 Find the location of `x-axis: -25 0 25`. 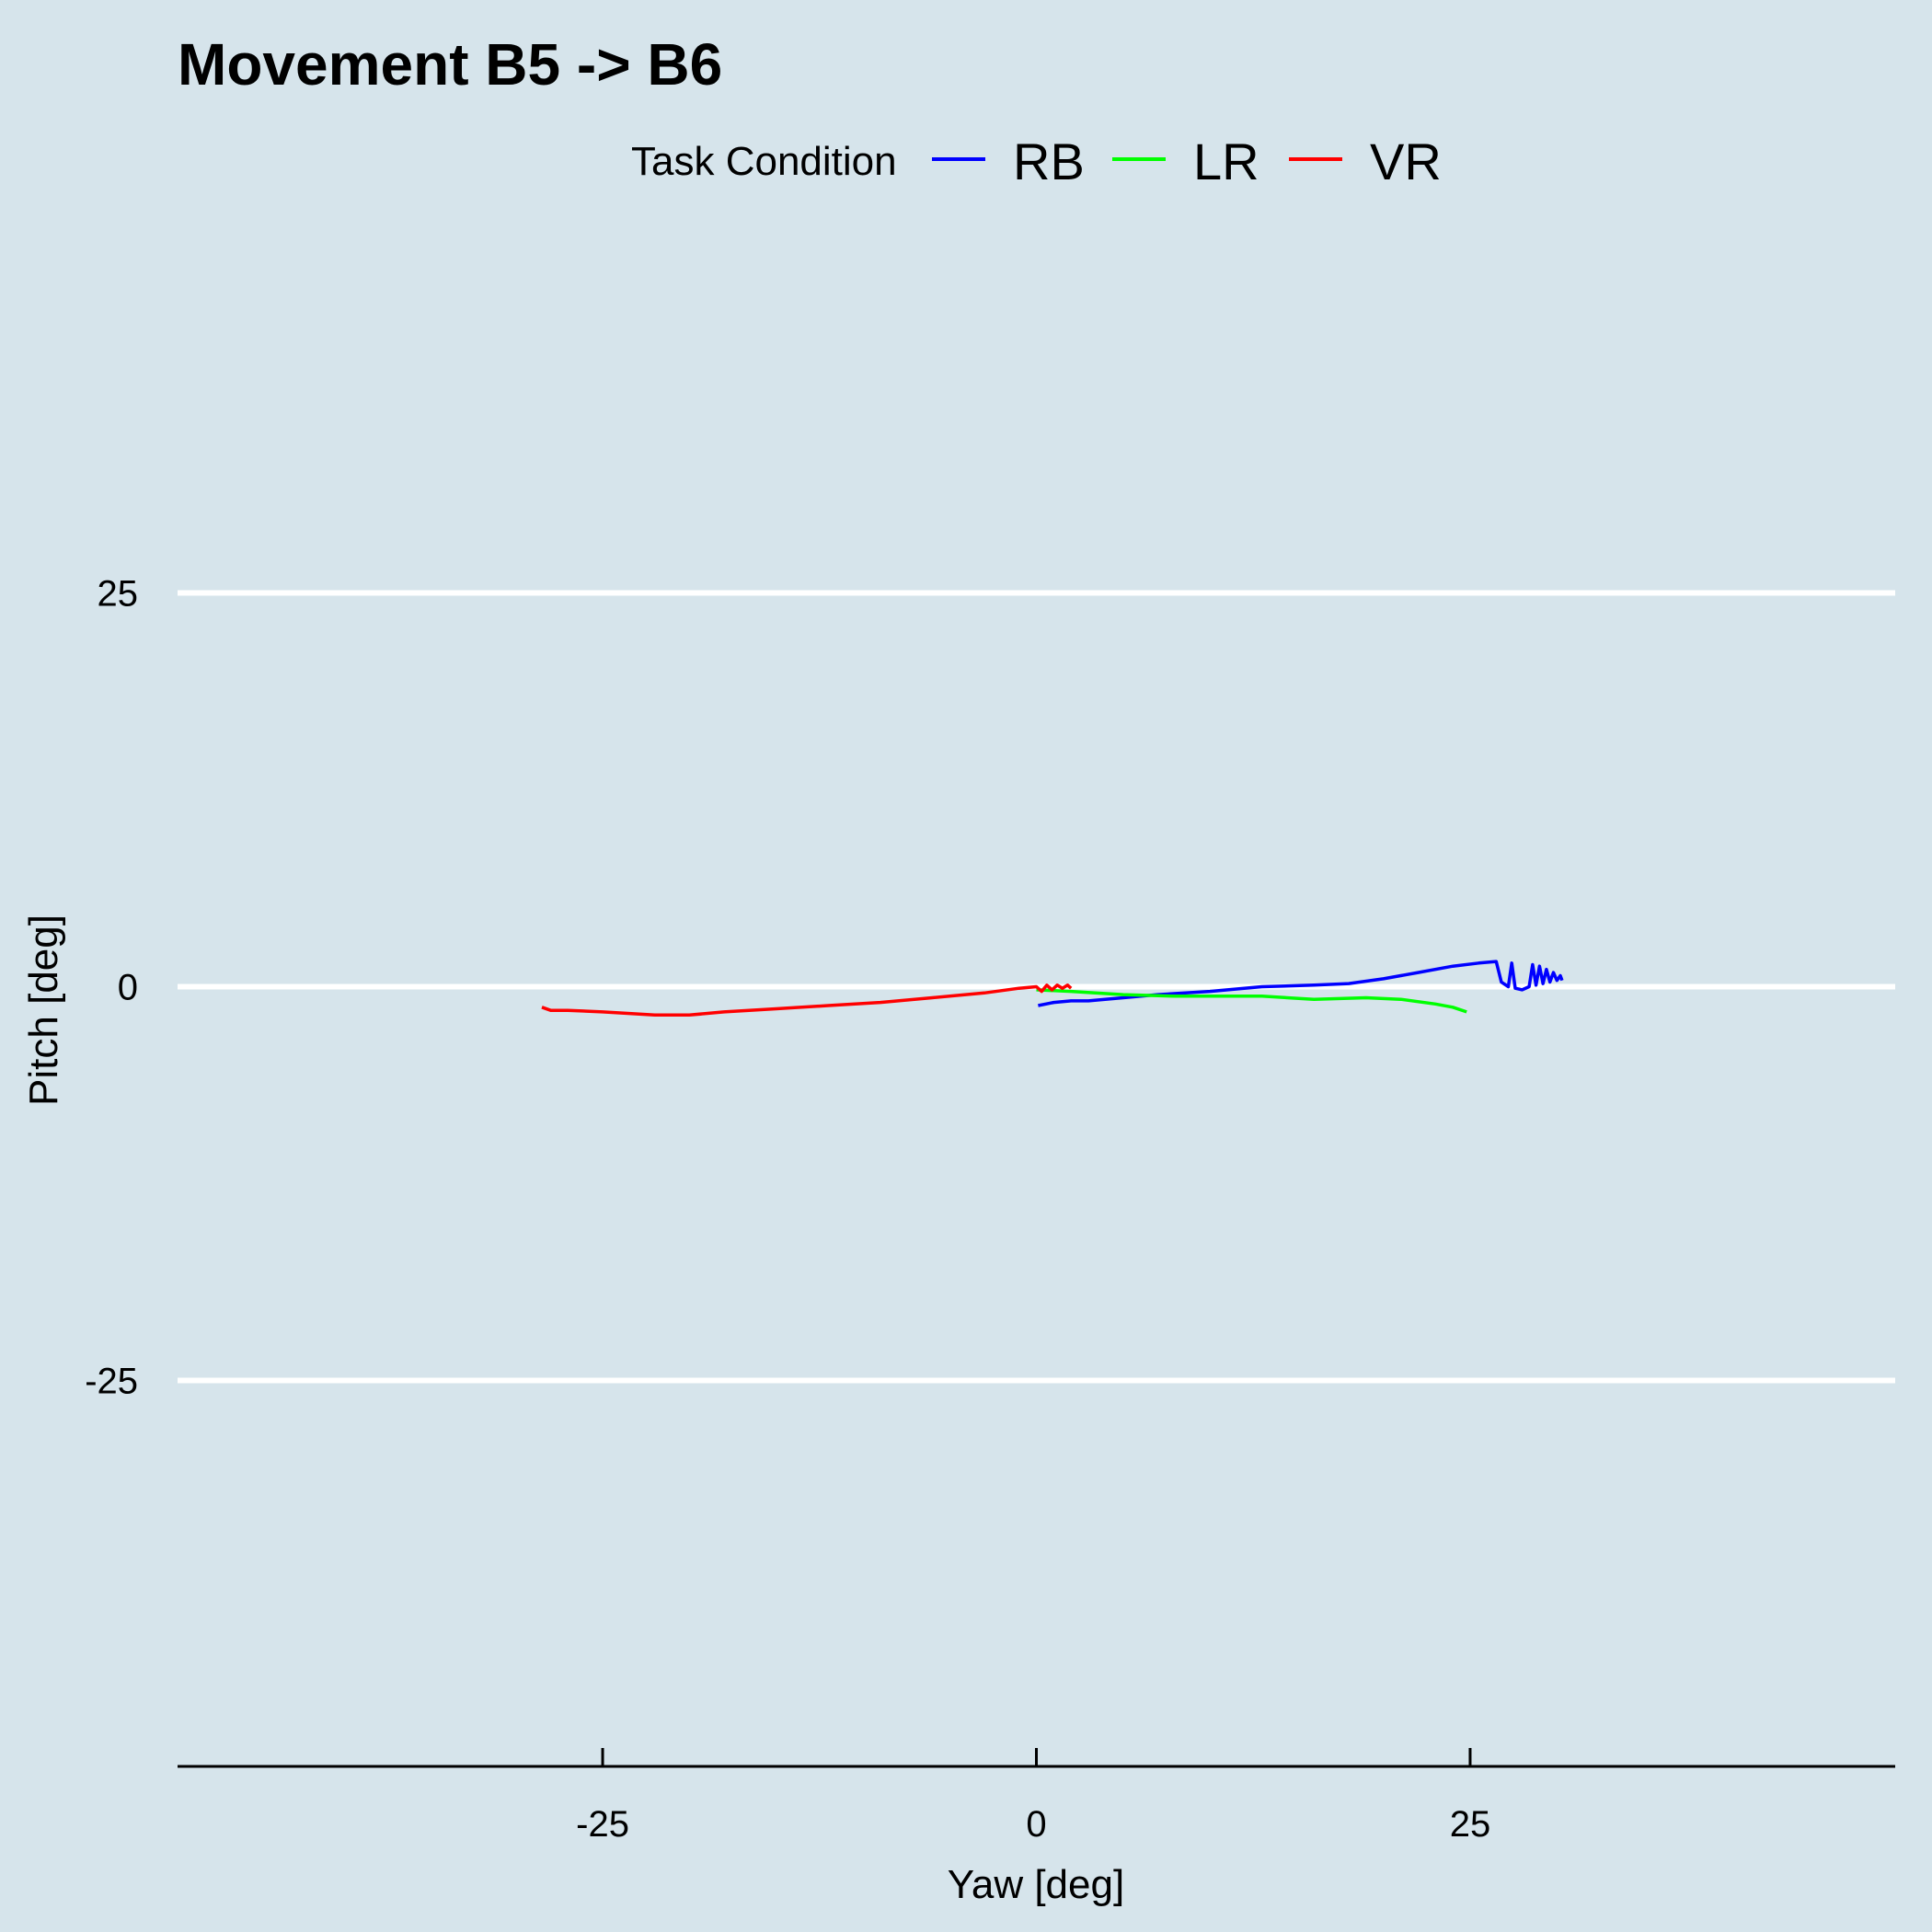

x-axis: -25 0 25 is located at coordinates (1036, 1796).